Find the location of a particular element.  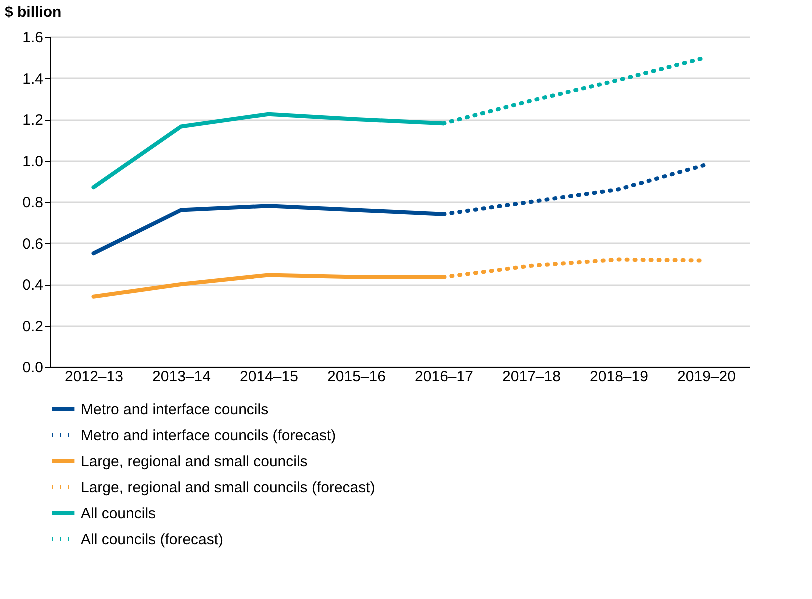

x-tick-label: 2015–16 is located at coordinates (357, 377).